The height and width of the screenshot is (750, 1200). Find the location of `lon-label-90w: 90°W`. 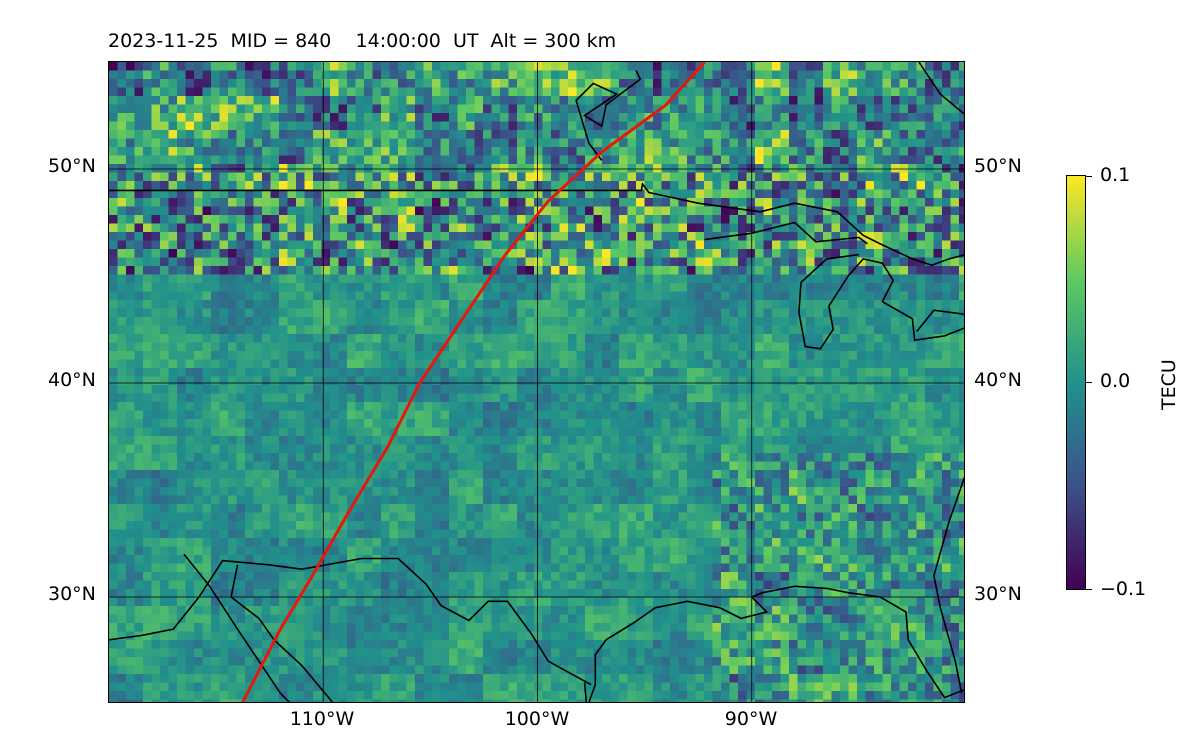

lon-label-90w: 90°W is located at coordinates (751, 719).